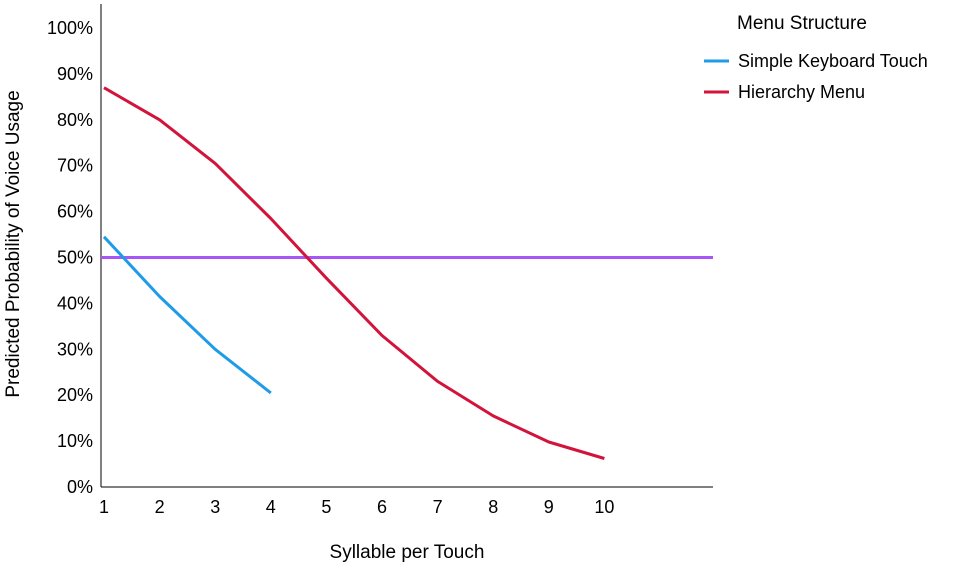 Image resolution: width=961 pixels, height=567 pixels. I want to click on x-tick-label: 10, so click(604, 507).